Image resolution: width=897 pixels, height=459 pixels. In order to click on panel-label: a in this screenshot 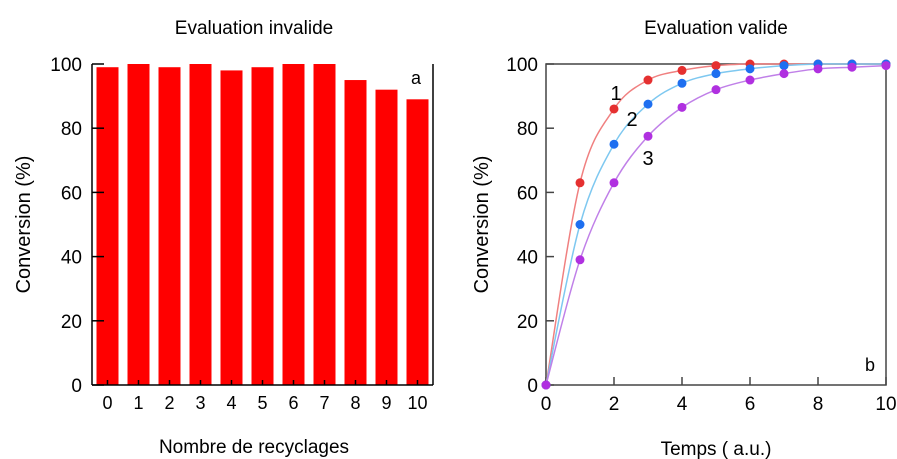, I will do `click(416, 78)`.